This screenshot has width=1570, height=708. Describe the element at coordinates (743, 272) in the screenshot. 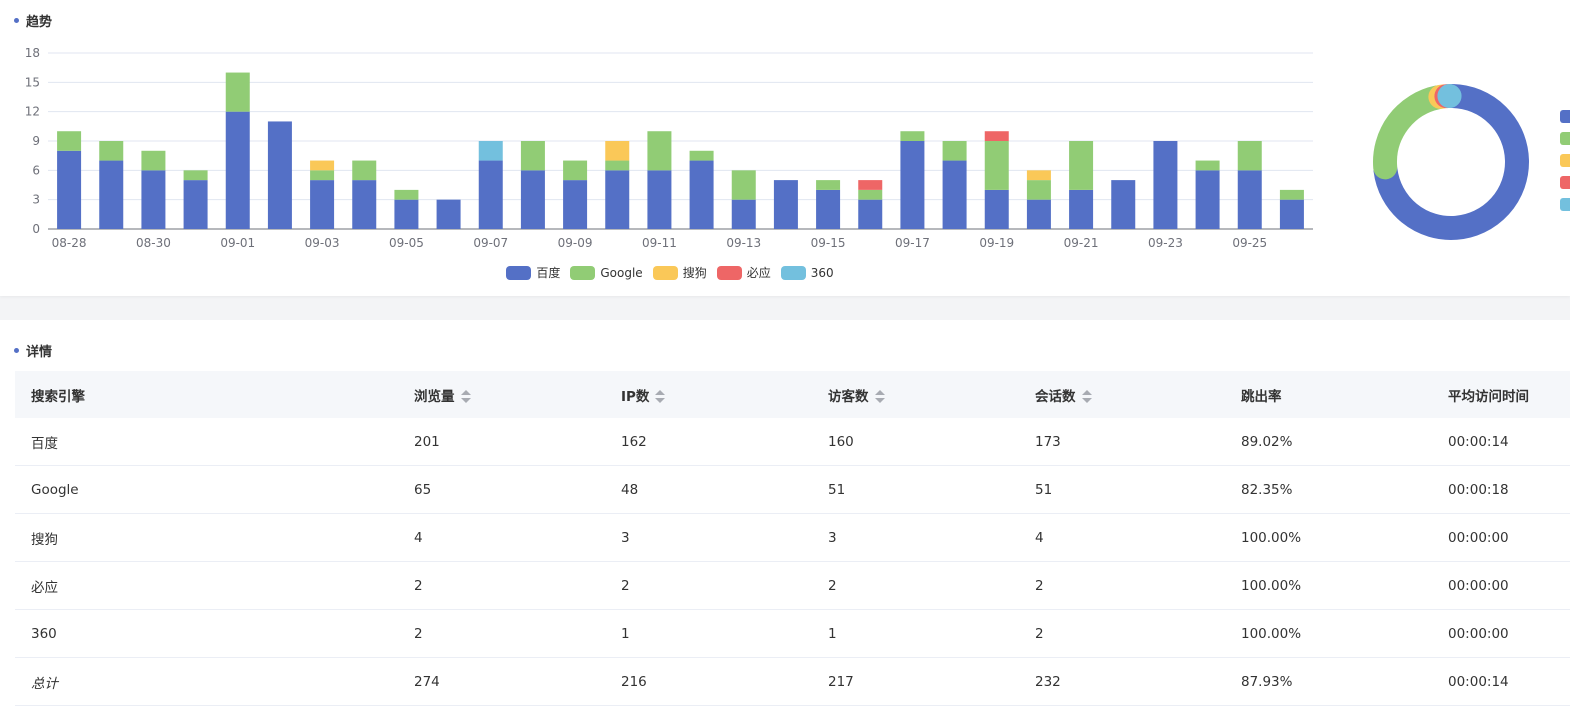

I see `legend-item: 必应` at that location.